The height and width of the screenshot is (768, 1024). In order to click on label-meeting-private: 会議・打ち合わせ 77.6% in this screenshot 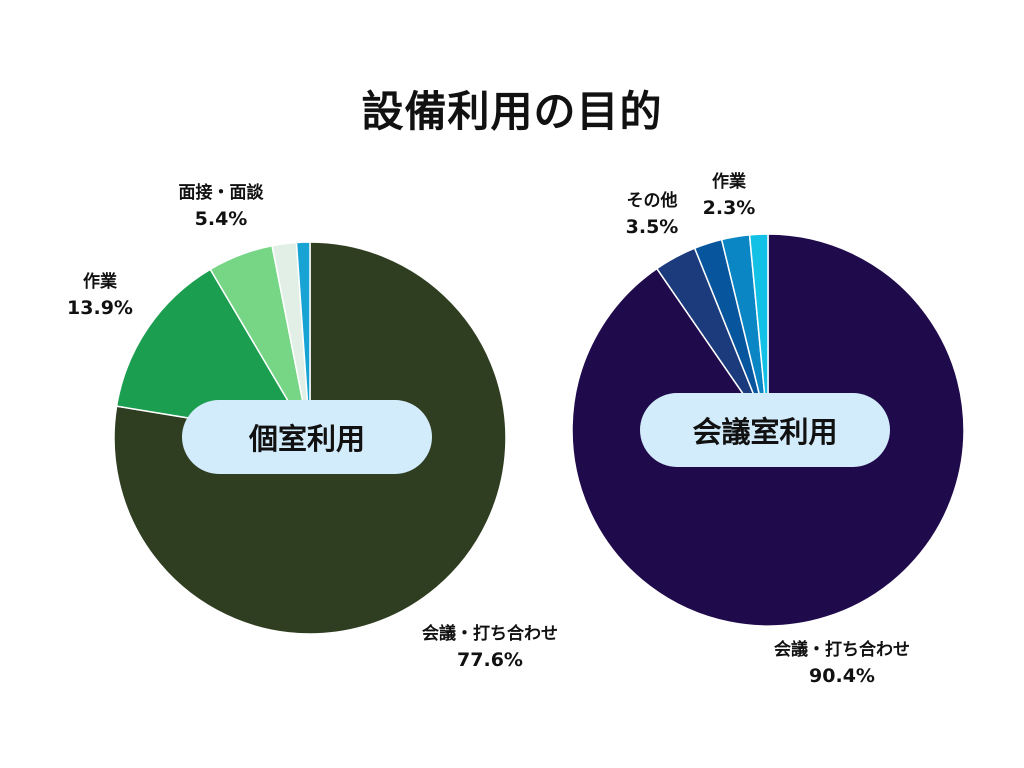, I will do `click(490, 648)`.